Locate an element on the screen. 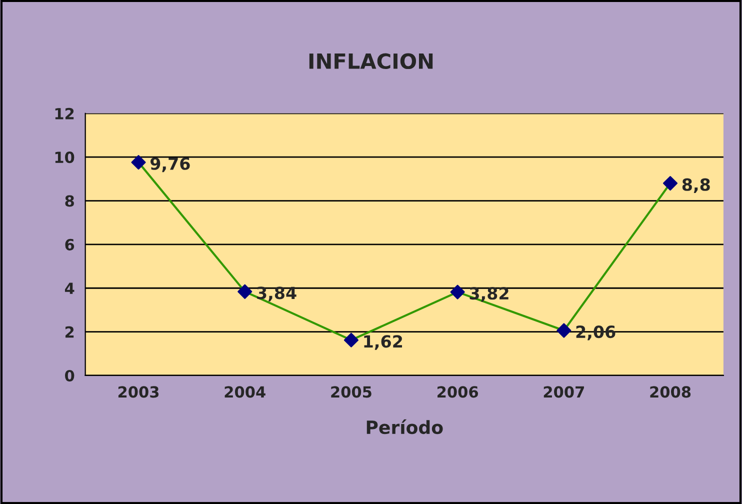 The image size is (742, 504). x-tick-label: 2005 is located at coordinates (351, 392).